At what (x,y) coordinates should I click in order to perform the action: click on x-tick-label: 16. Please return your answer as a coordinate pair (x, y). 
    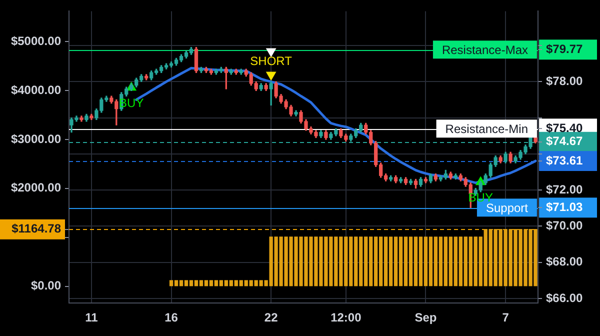
    Looking at the image, I should click on (171, 317).